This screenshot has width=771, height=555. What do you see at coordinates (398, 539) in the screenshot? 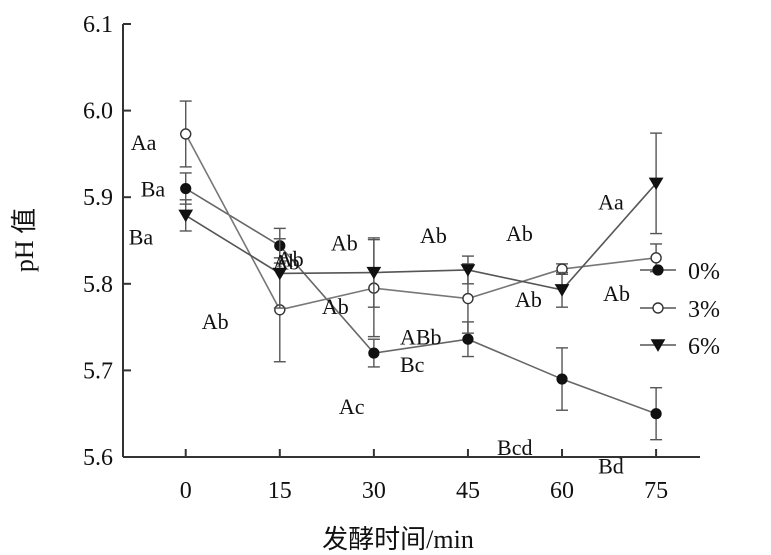
I see `x-axis-title: 发酵时间/min` at bounding box center [398, 539].